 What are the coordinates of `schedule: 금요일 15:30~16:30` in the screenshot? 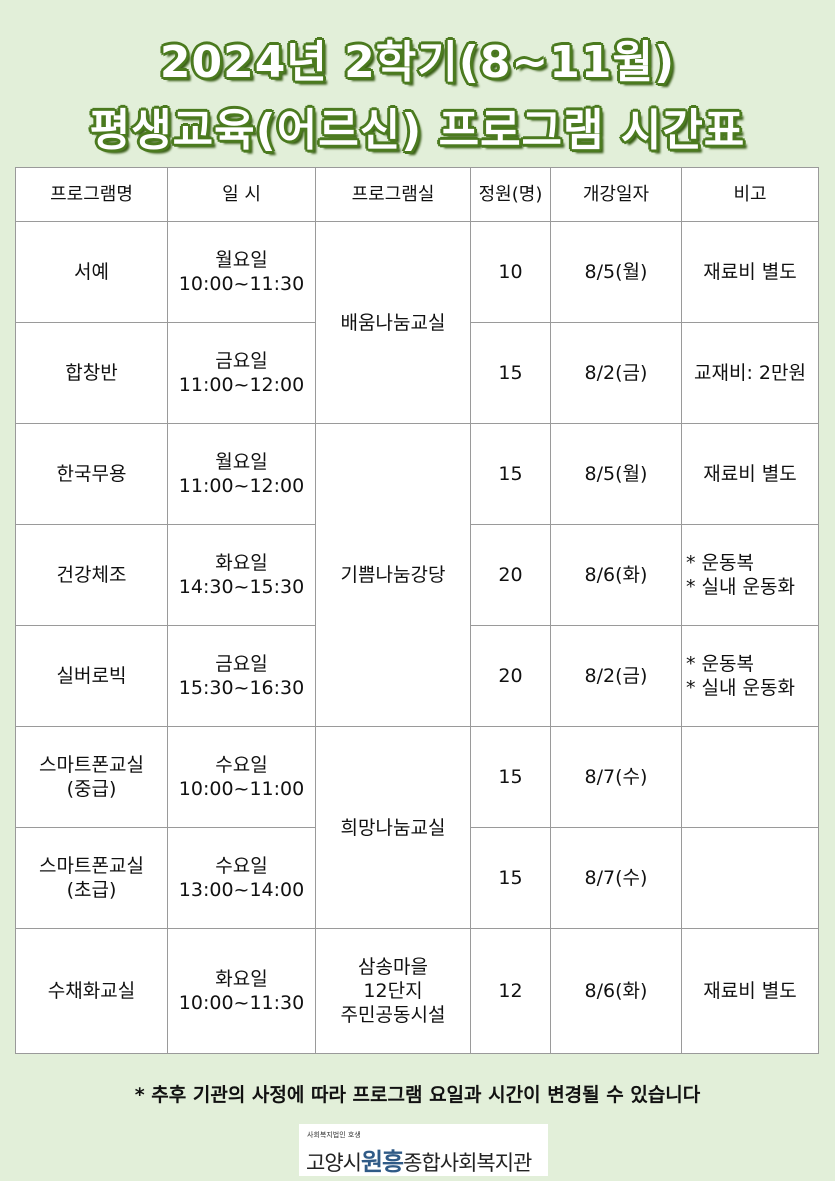 It's located at (241, 676).